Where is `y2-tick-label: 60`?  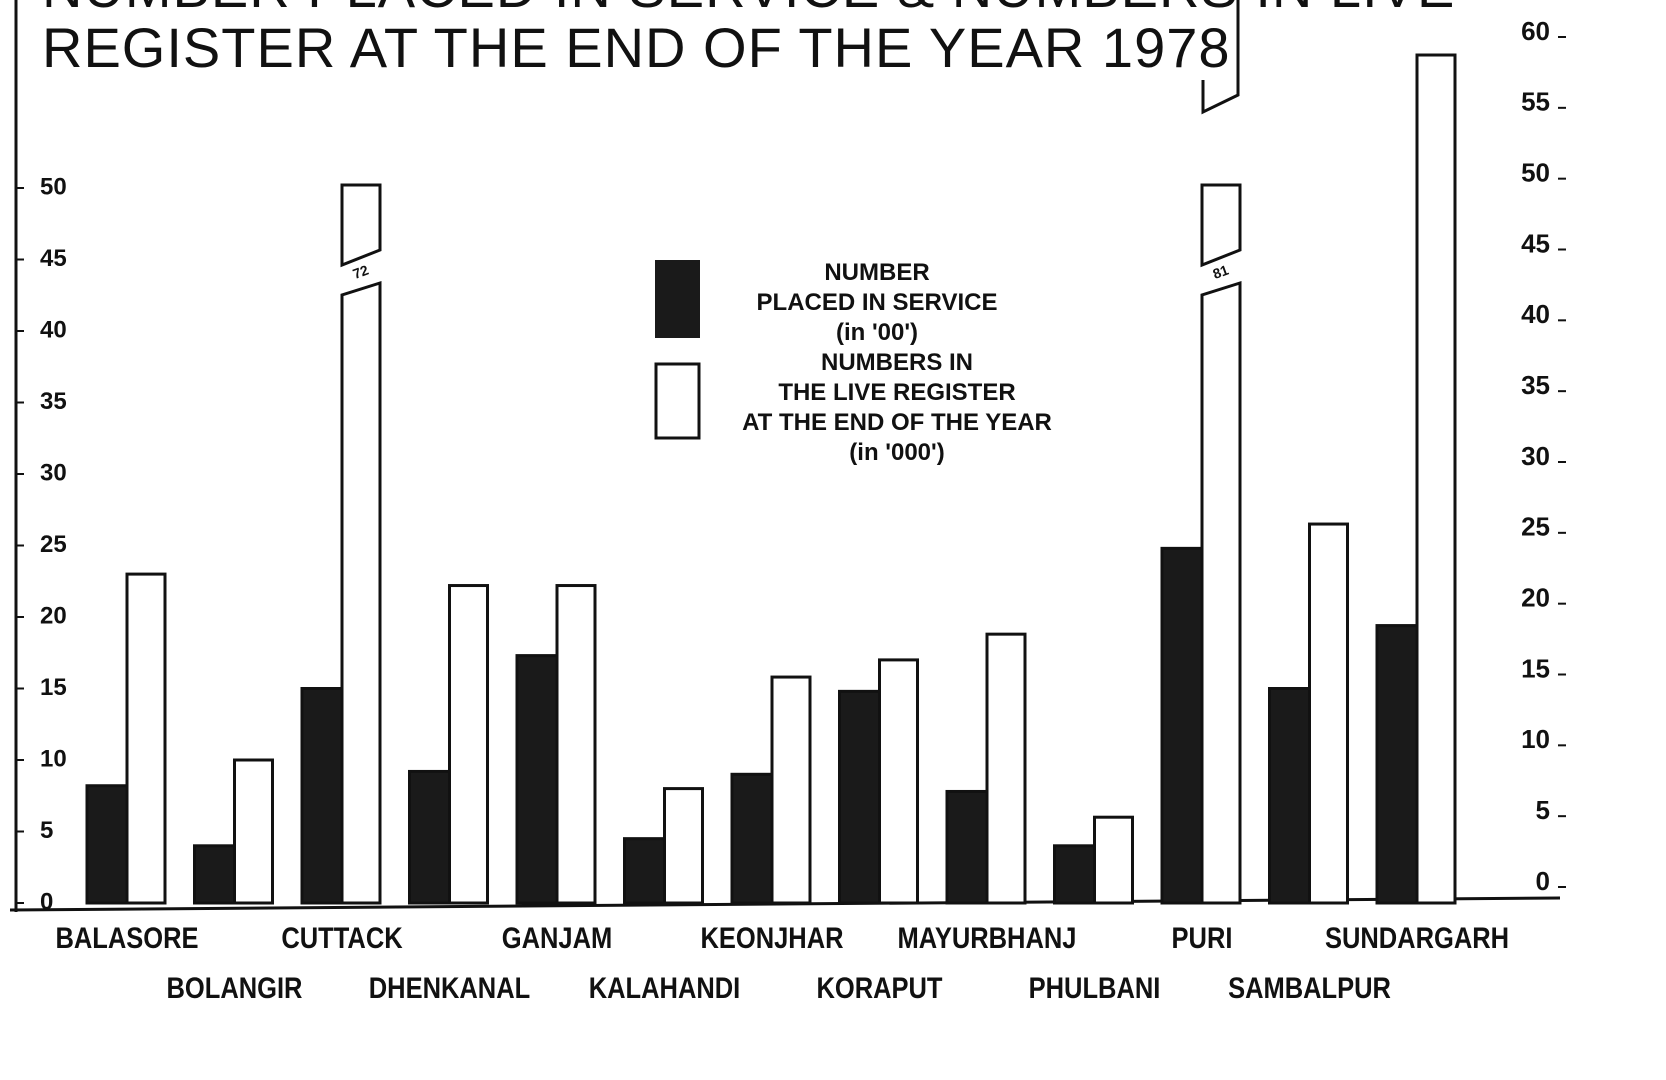
y2-tick-label: 60 is located at coordinates (1535, 31).